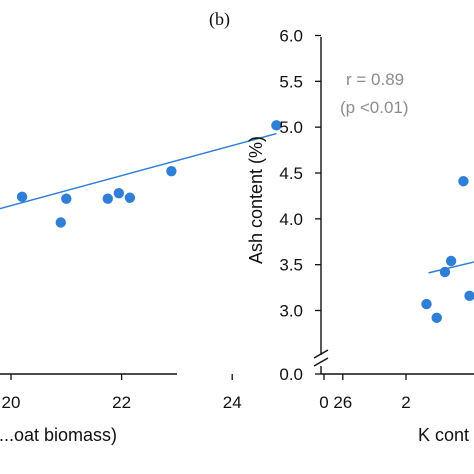 This screenshot has width=474, height=474. Describe the element at coordinates (58, 435) in the screenshot. I see `x-axis-title-a: ...oat biomass)` at that location.